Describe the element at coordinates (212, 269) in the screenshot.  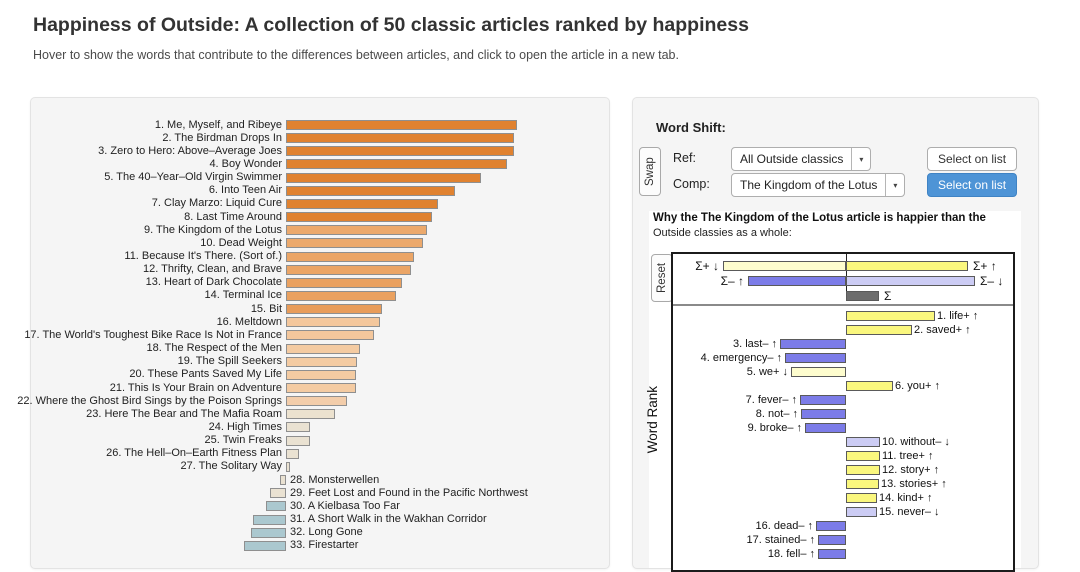
I see `article-label: 12. Thrifty, Clean, and Brave` at that location.